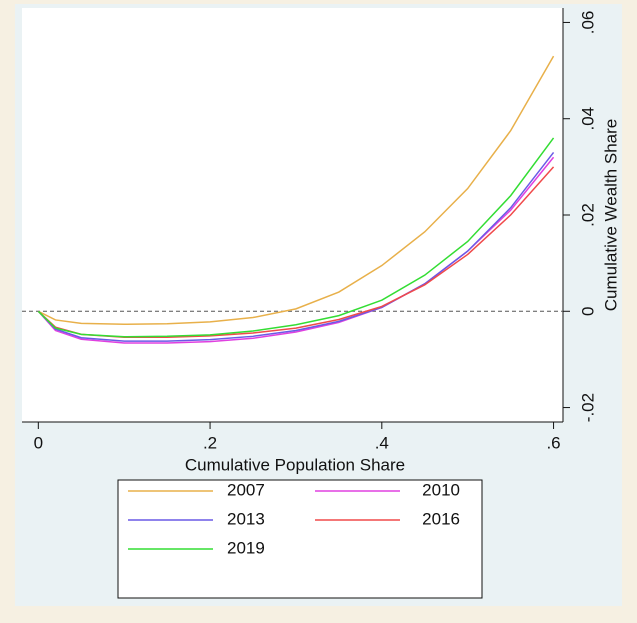 This screenshot has height=623, width=637. What do you see at coordinates (246, 547) in the screenshot?
I see `legend-label: 2019` at bounding box center [246, 547].